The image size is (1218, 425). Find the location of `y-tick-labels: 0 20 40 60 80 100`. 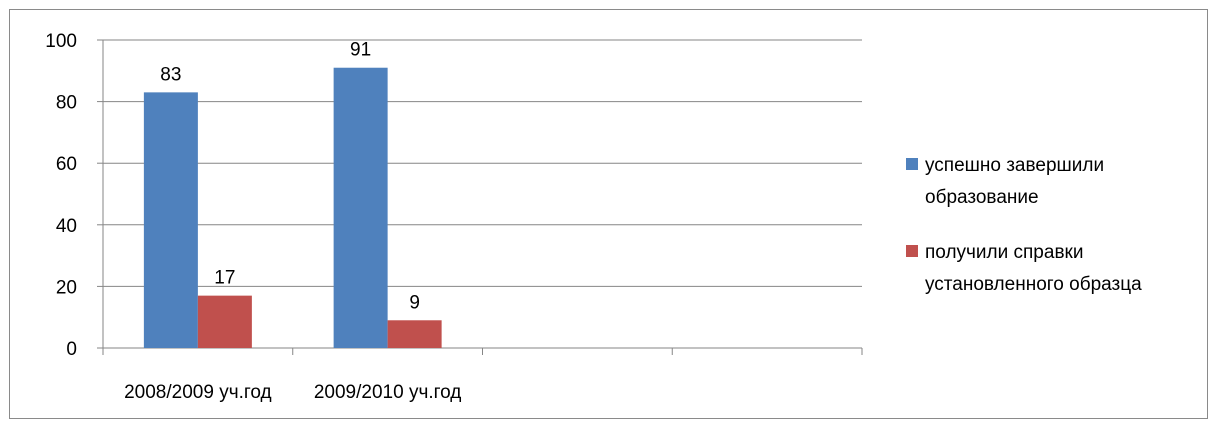

y-tick-labels: 0 20 40 60 80 100 is located at coordinates (61, 195).